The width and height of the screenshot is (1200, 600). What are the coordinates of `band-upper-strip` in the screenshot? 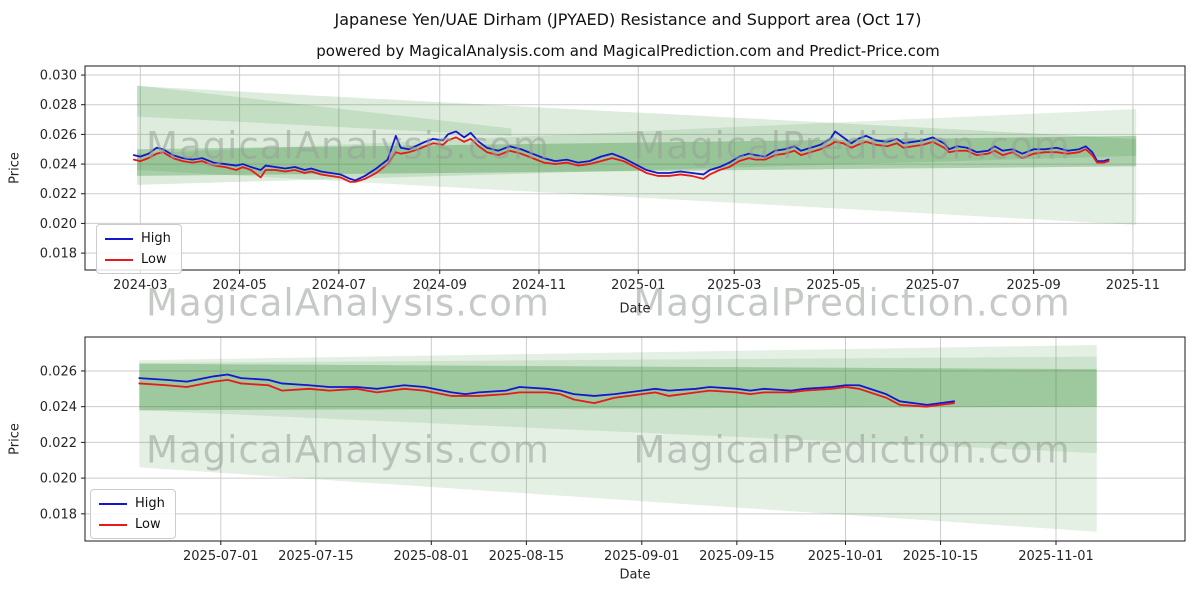 It's located at (324, 110).